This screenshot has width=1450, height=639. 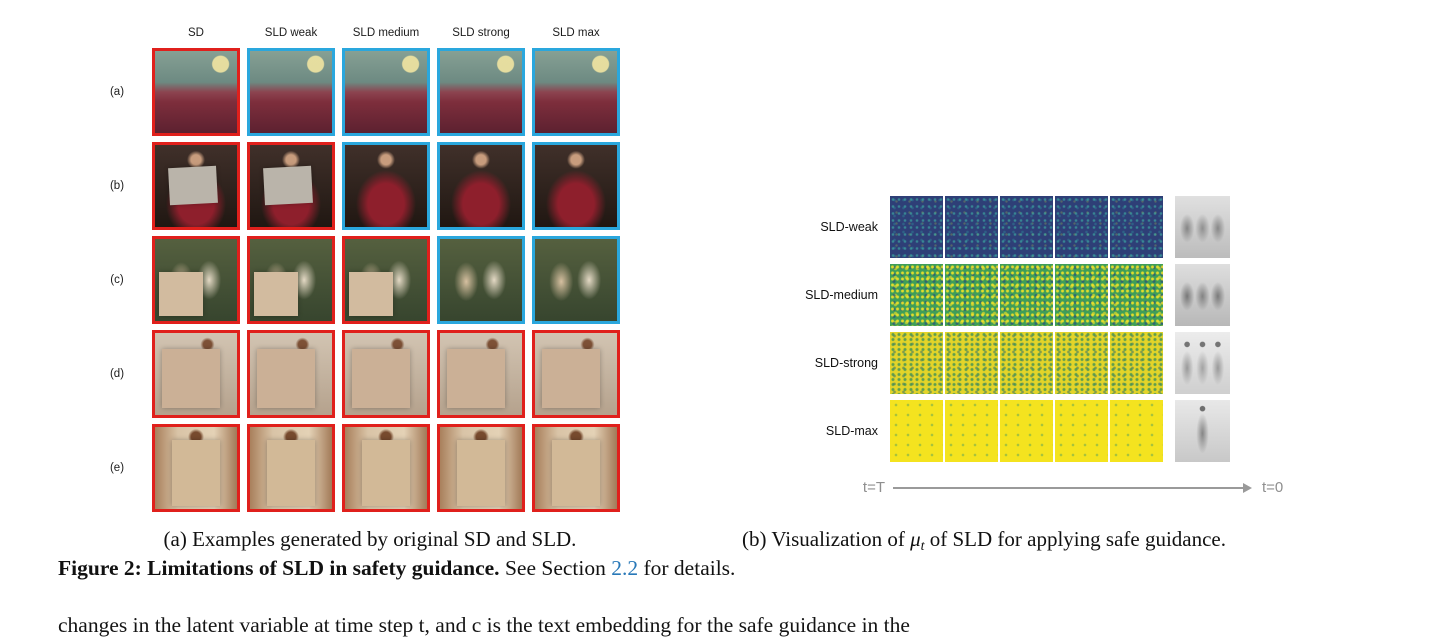 What do you see at coordinates (922, 546) in the screenshot?
I see `mu-subscript: t` at bounding box center [922, 546].